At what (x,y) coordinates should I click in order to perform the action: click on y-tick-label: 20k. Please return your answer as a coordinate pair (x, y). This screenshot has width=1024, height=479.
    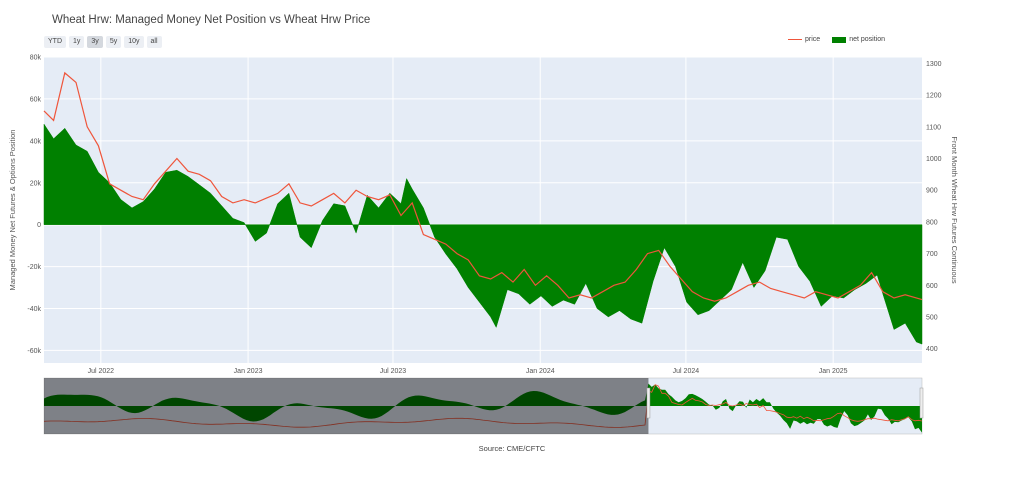
    Looking at the image, I should click on (36, 183).